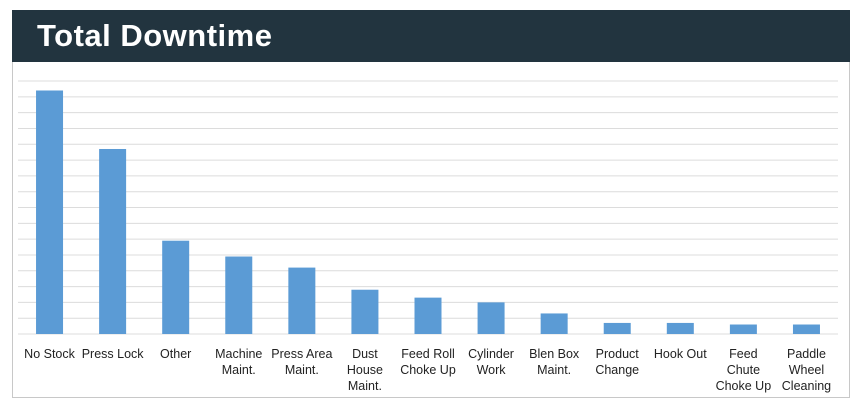 The height and width of the screenshot is (401, 854). Describe the element at coordinates (112, 354) in the screenshot. I see `x-tick-label: Press Lock` at that location.